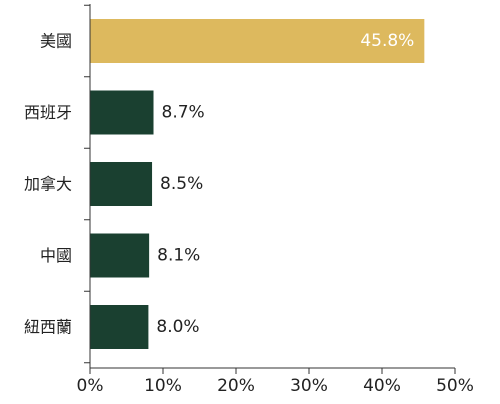  Describe the element at coordinates (178, 256) in the screenshot. I see `value-label: 8.1%` at that location.